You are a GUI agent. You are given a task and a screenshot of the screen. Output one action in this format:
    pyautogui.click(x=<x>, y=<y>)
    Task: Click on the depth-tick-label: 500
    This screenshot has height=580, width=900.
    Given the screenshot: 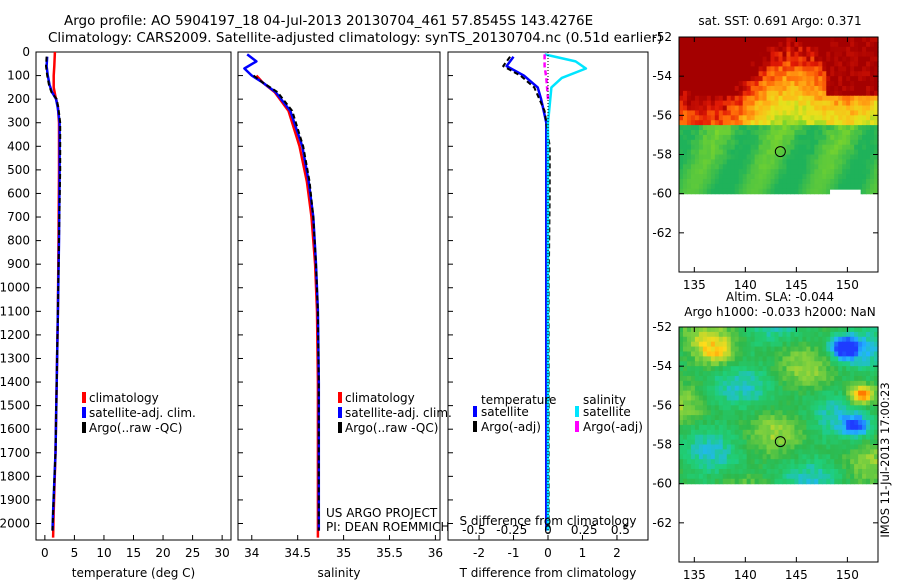 What is the action you would take?
    pyautogui.click(x=18, y=170)
    